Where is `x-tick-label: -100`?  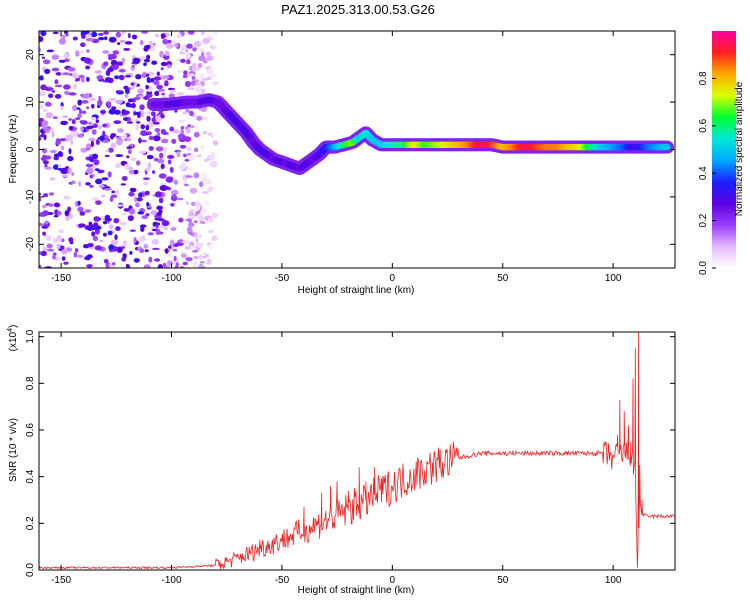
x-tick-label: -100 is located at coordinates (171, 278).